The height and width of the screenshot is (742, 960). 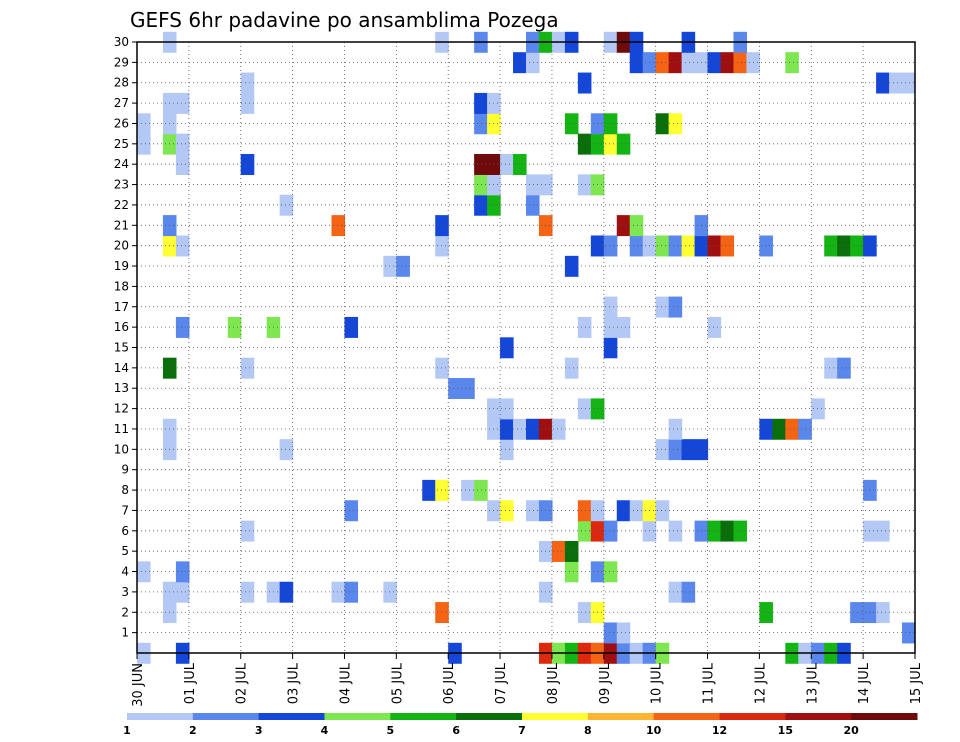 I want to click on y-tick-label: 5, so click(x=125, y=551).